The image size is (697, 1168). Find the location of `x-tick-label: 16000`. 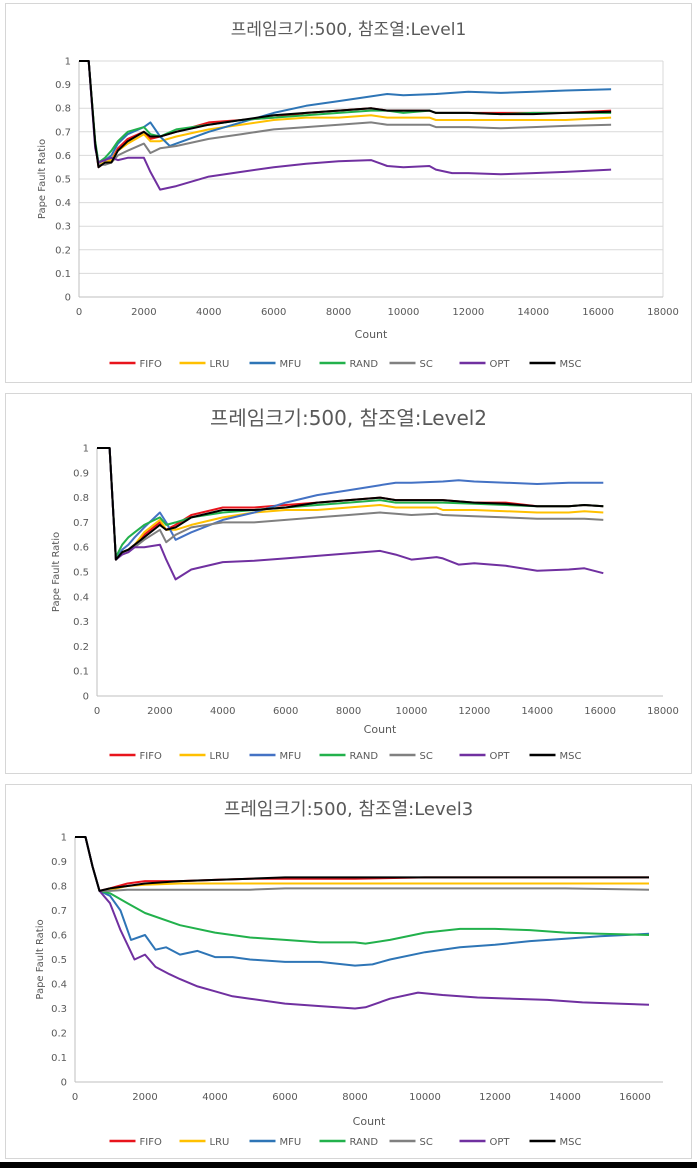

x-tick-label: 16000 is located at coordinates (600, 711).